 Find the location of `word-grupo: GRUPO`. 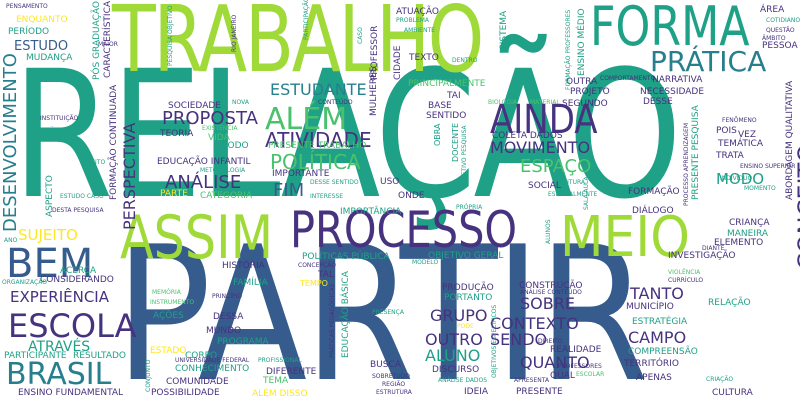

word-grupo: GRUPO is located at coordinates (459, 315).